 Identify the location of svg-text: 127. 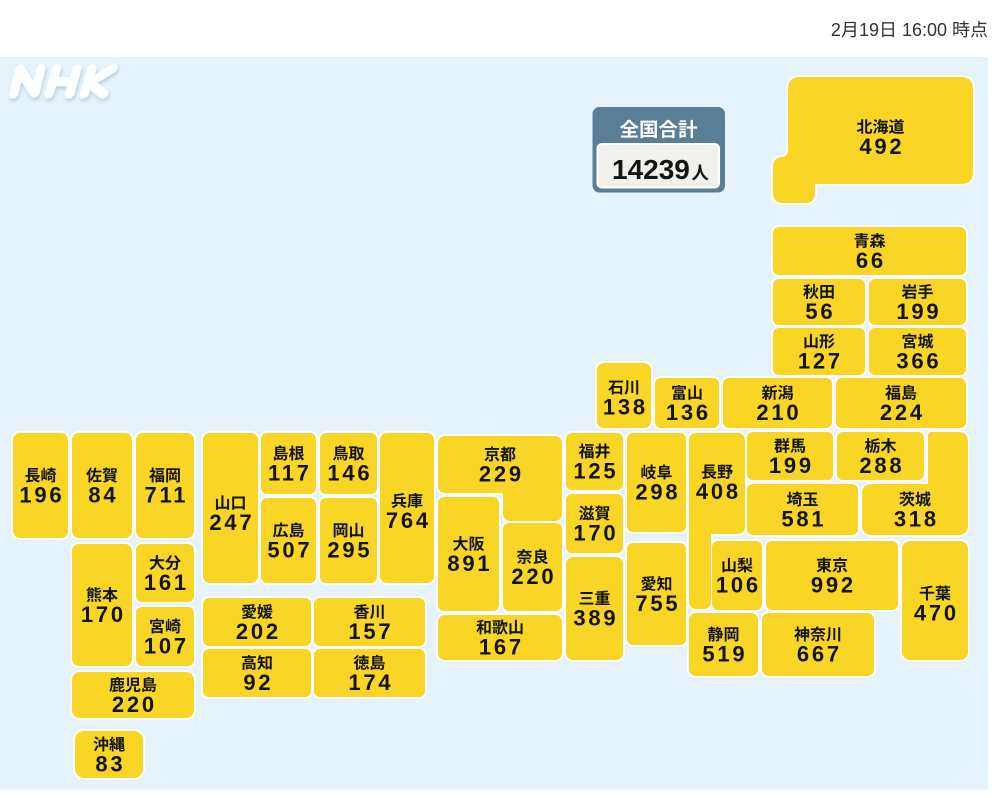
(820, 361).